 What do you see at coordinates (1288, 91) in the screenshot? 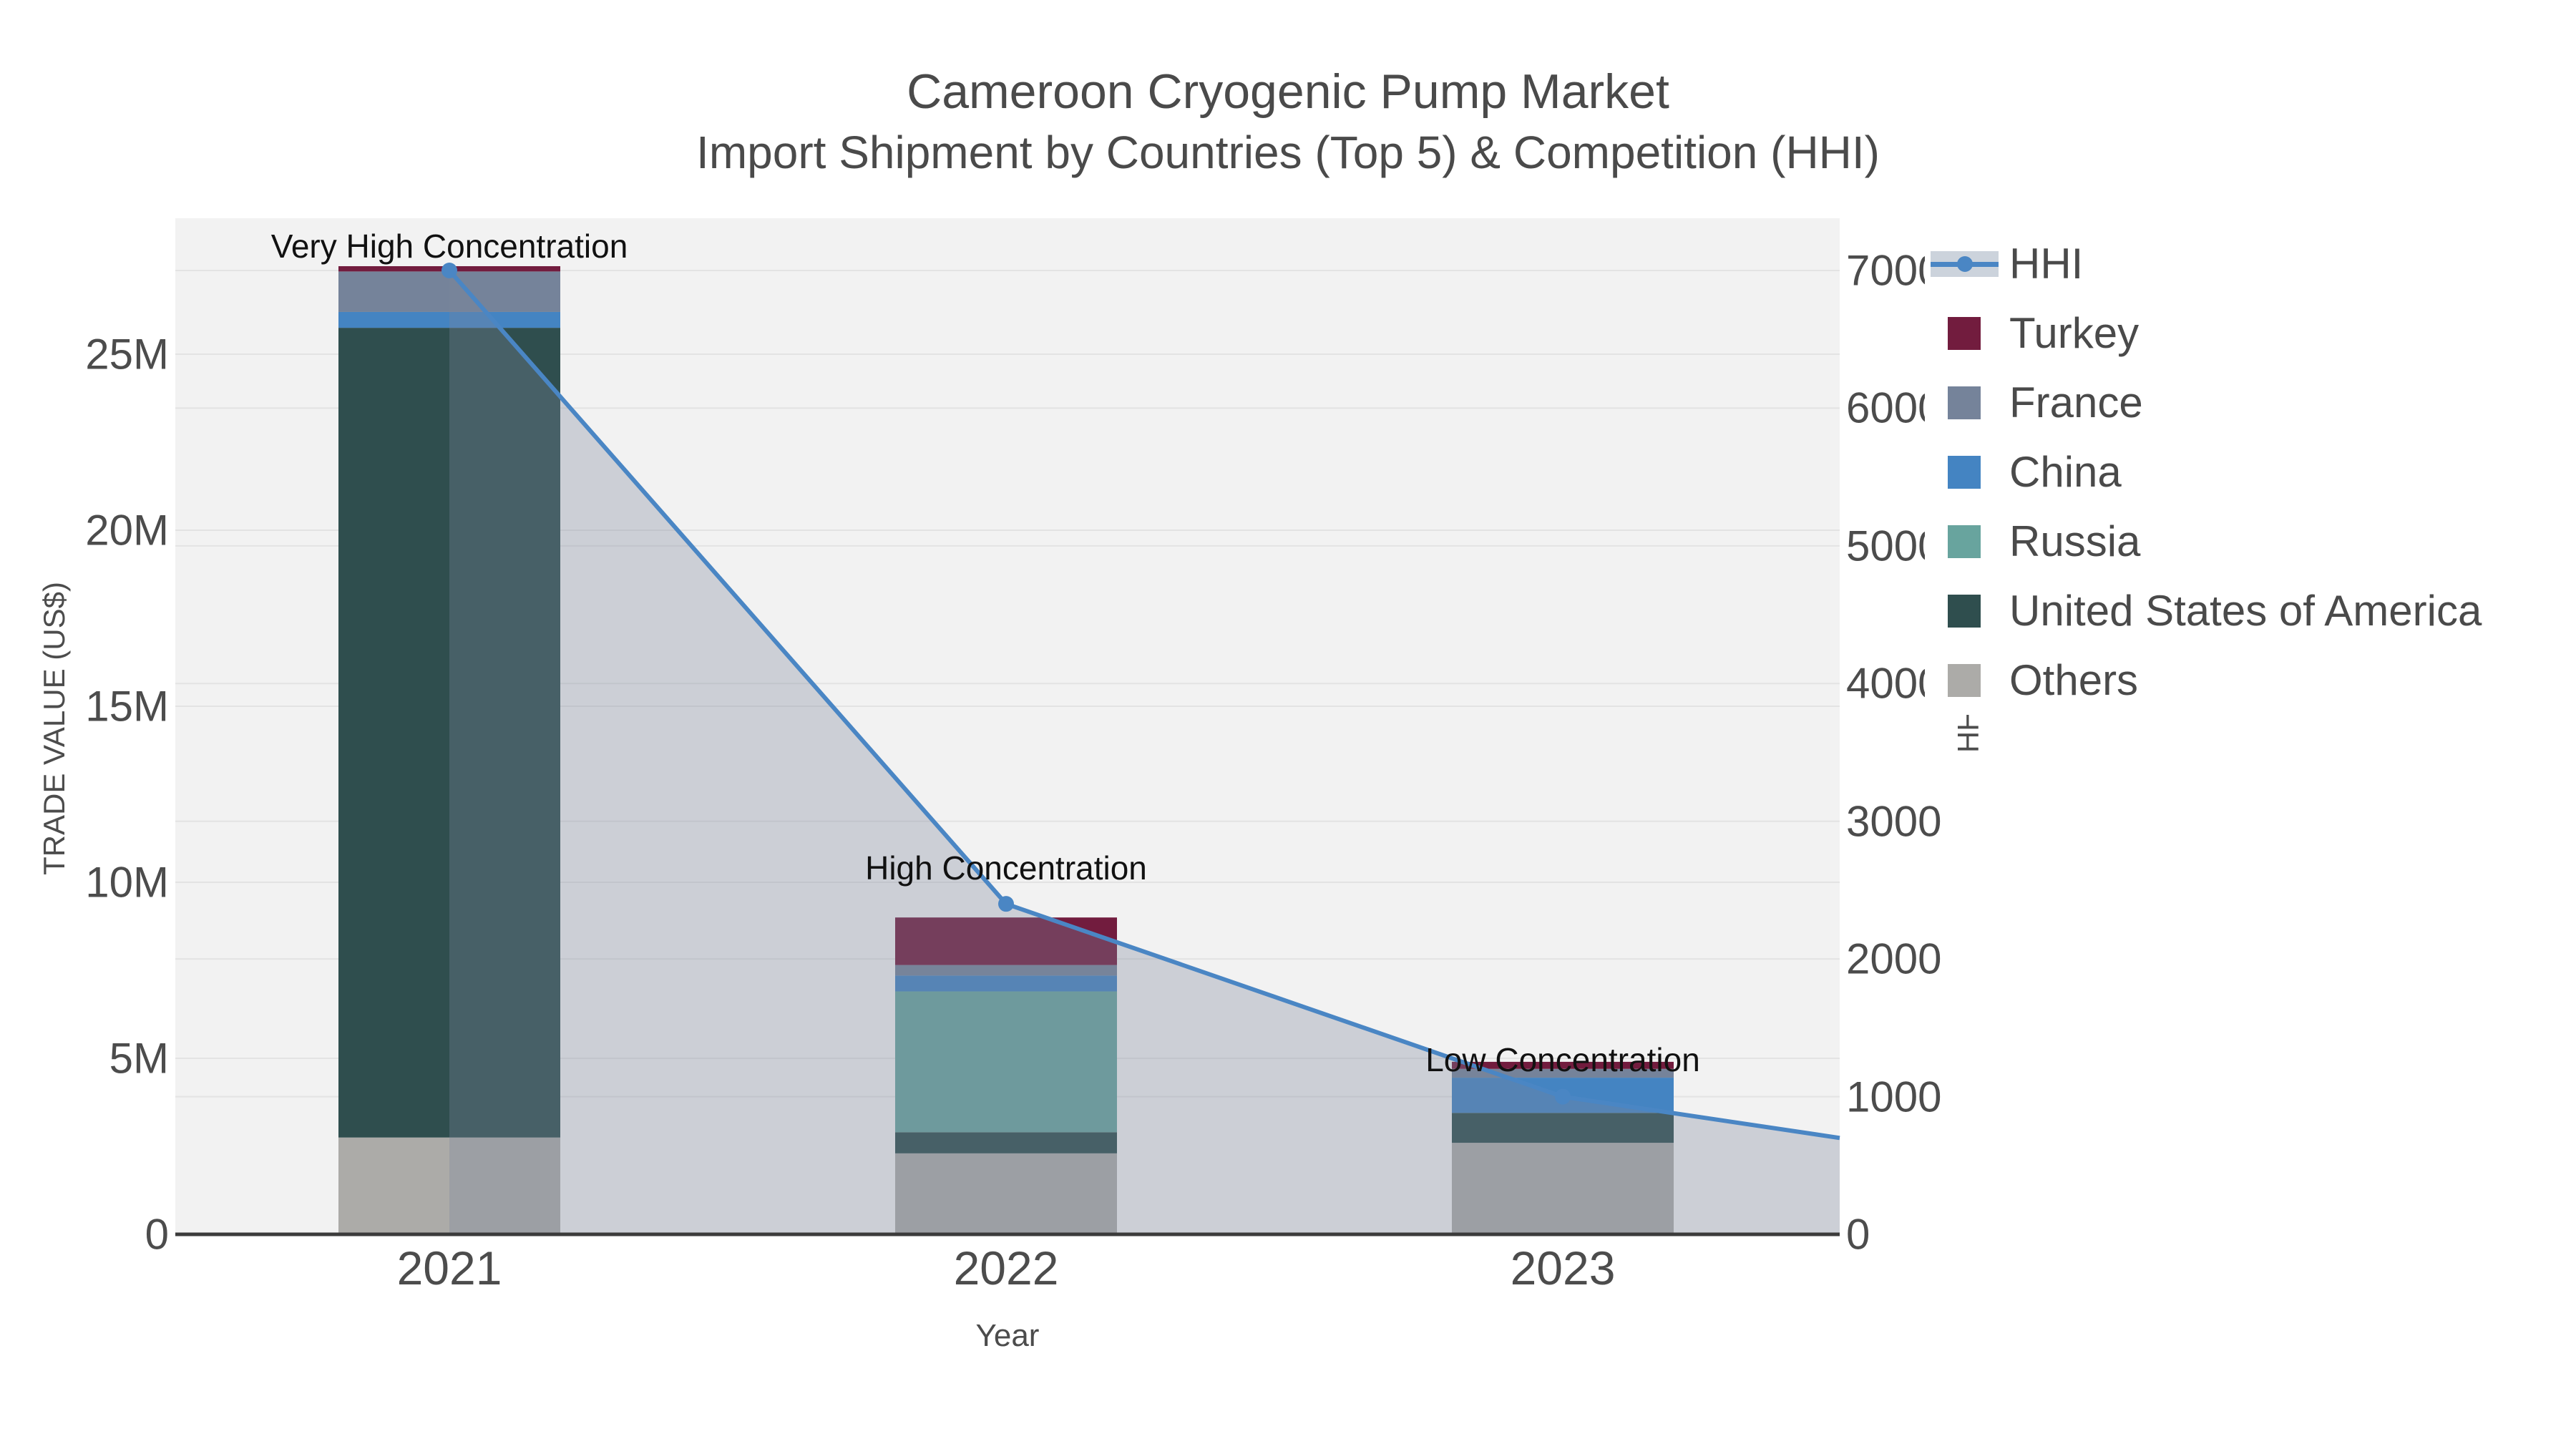
I see `chart-title-line1: Cameroon Cryogenic Pump Market` at bounding box center [1288, 91].